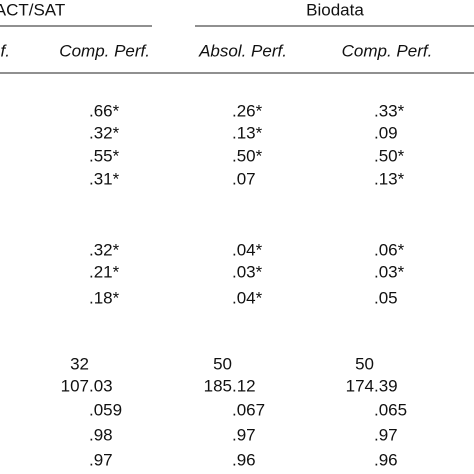 Image resolution: width=474 pixels, height=474 pixels. I want to click on cell: .05, so click(386, 297).